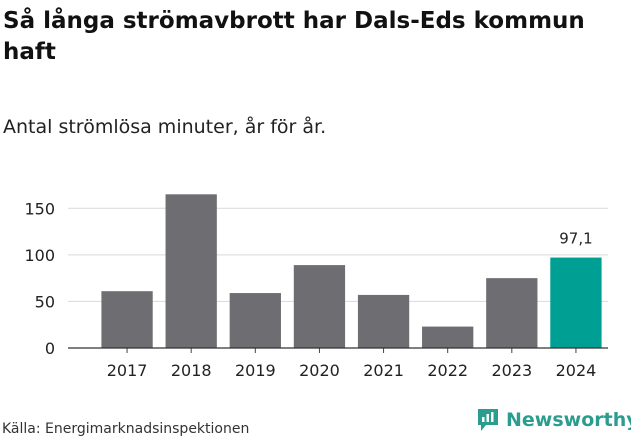 The image size is (631, 439). I want to click on x-tick-label: 2018, so click(191, 370).